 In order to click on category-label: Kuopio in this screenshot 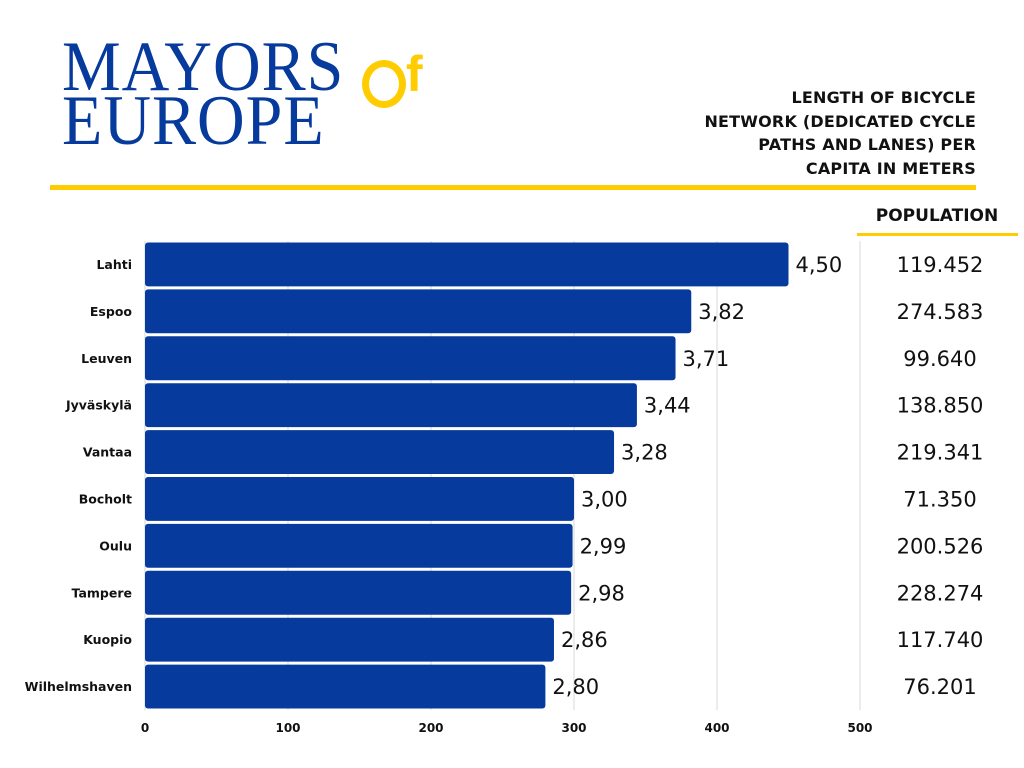, I will do `click(107, 639)`.